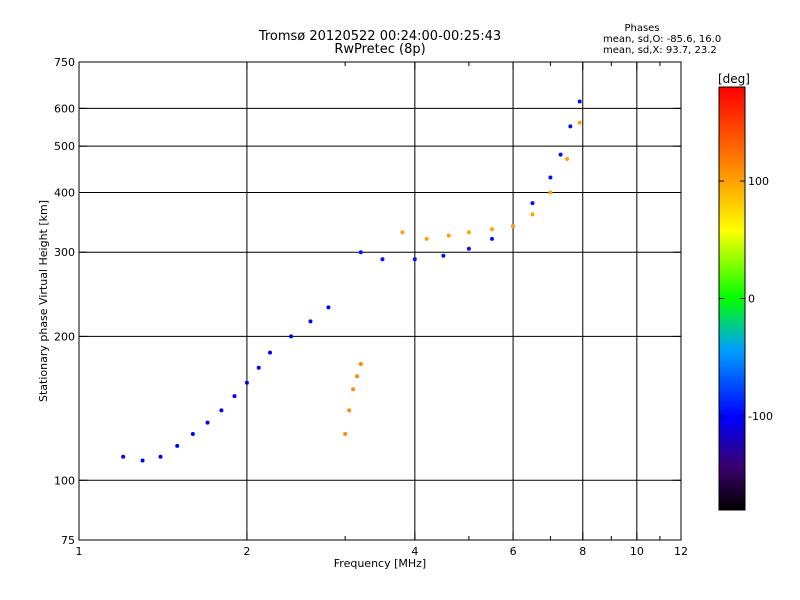 Image resolution: width=800 pixels, height=600 pixels. What do you see at coordinates (64, 480) in the screenshot?
I see `y-tick-label: 100` at bounding box center [64, 480].